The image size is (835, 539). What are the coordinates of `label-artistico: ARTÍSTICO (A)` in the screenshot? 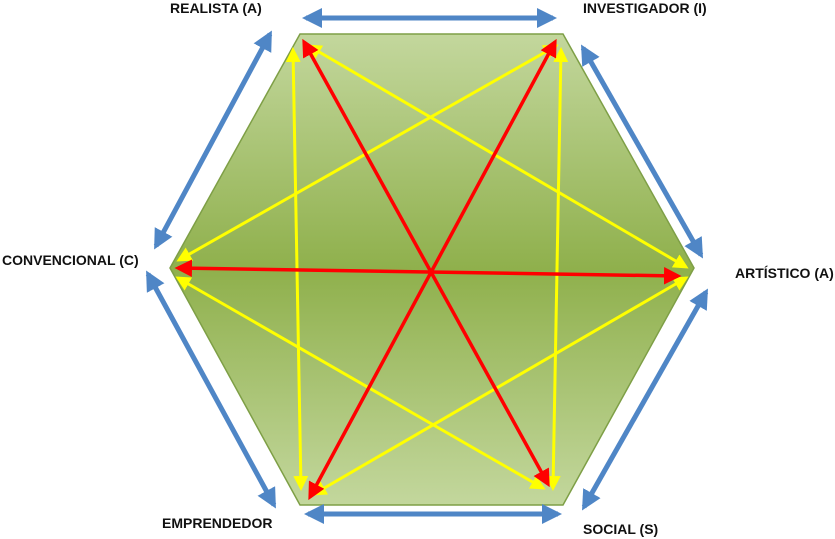 It's located at (784, 273).